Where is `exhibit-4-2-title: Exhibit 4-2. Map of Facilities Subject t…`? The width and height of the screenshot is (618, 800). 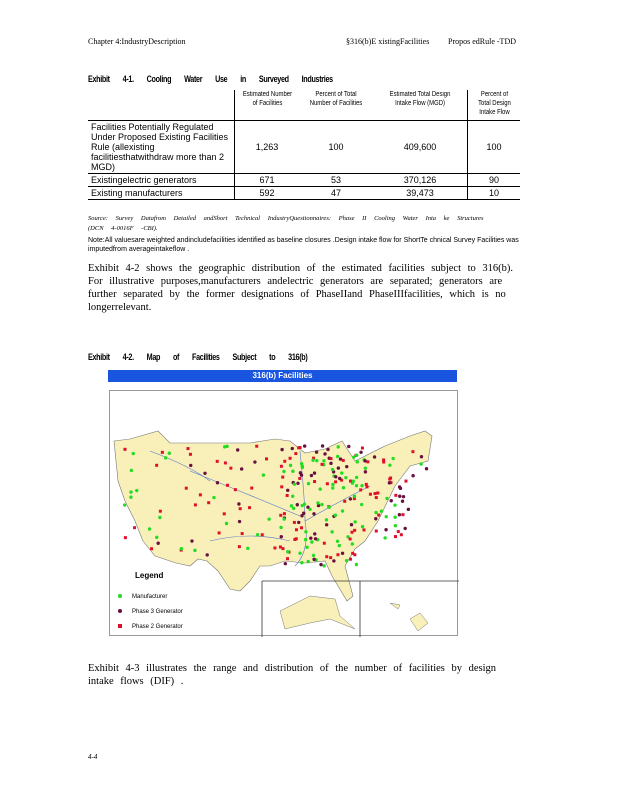 exhibit-4-2-title: Exhibit 4-2. Map of Facilities Subject t… is located at coordinates (198, 357).